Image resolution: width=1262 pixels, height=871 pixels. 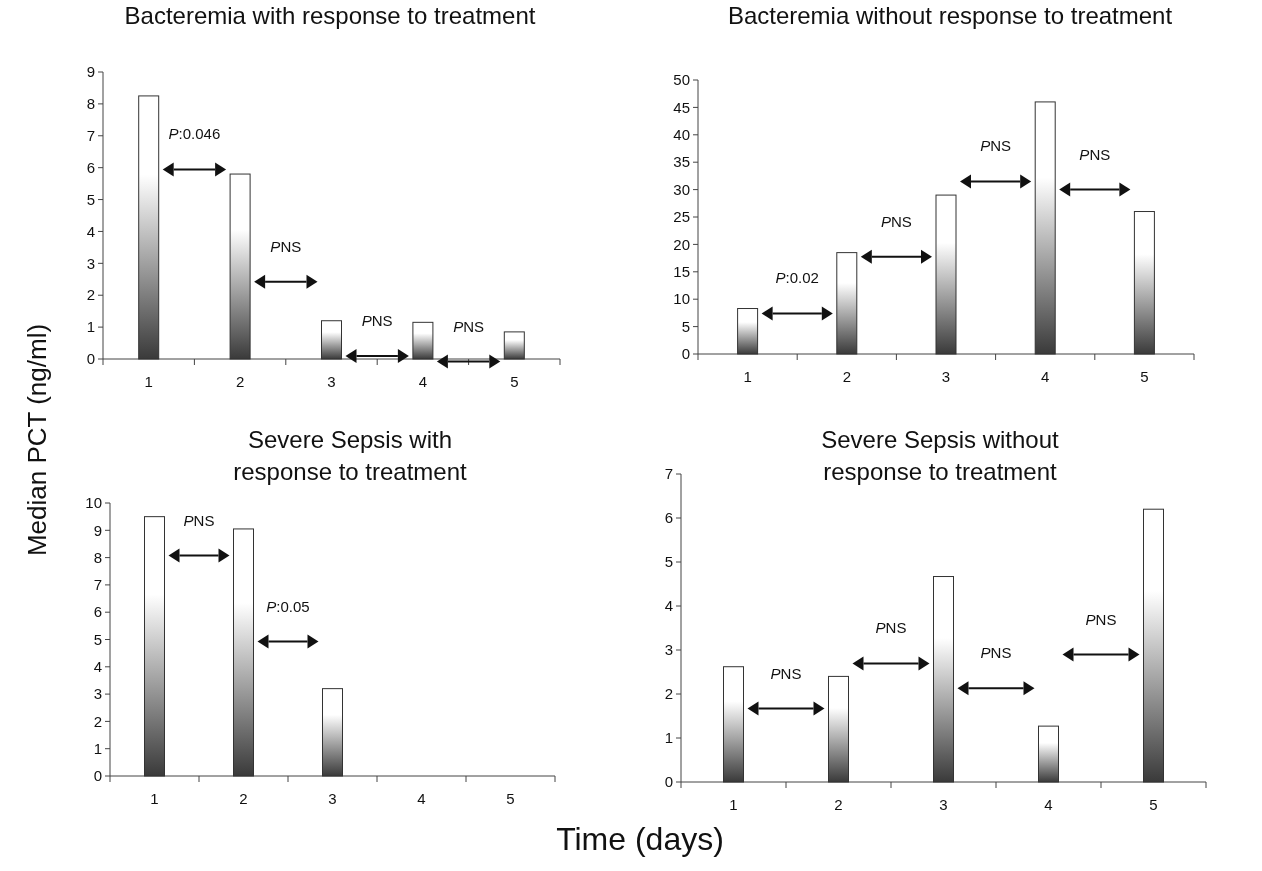 I want to click on y-tick-label: 35, so click(x=681, y=162).